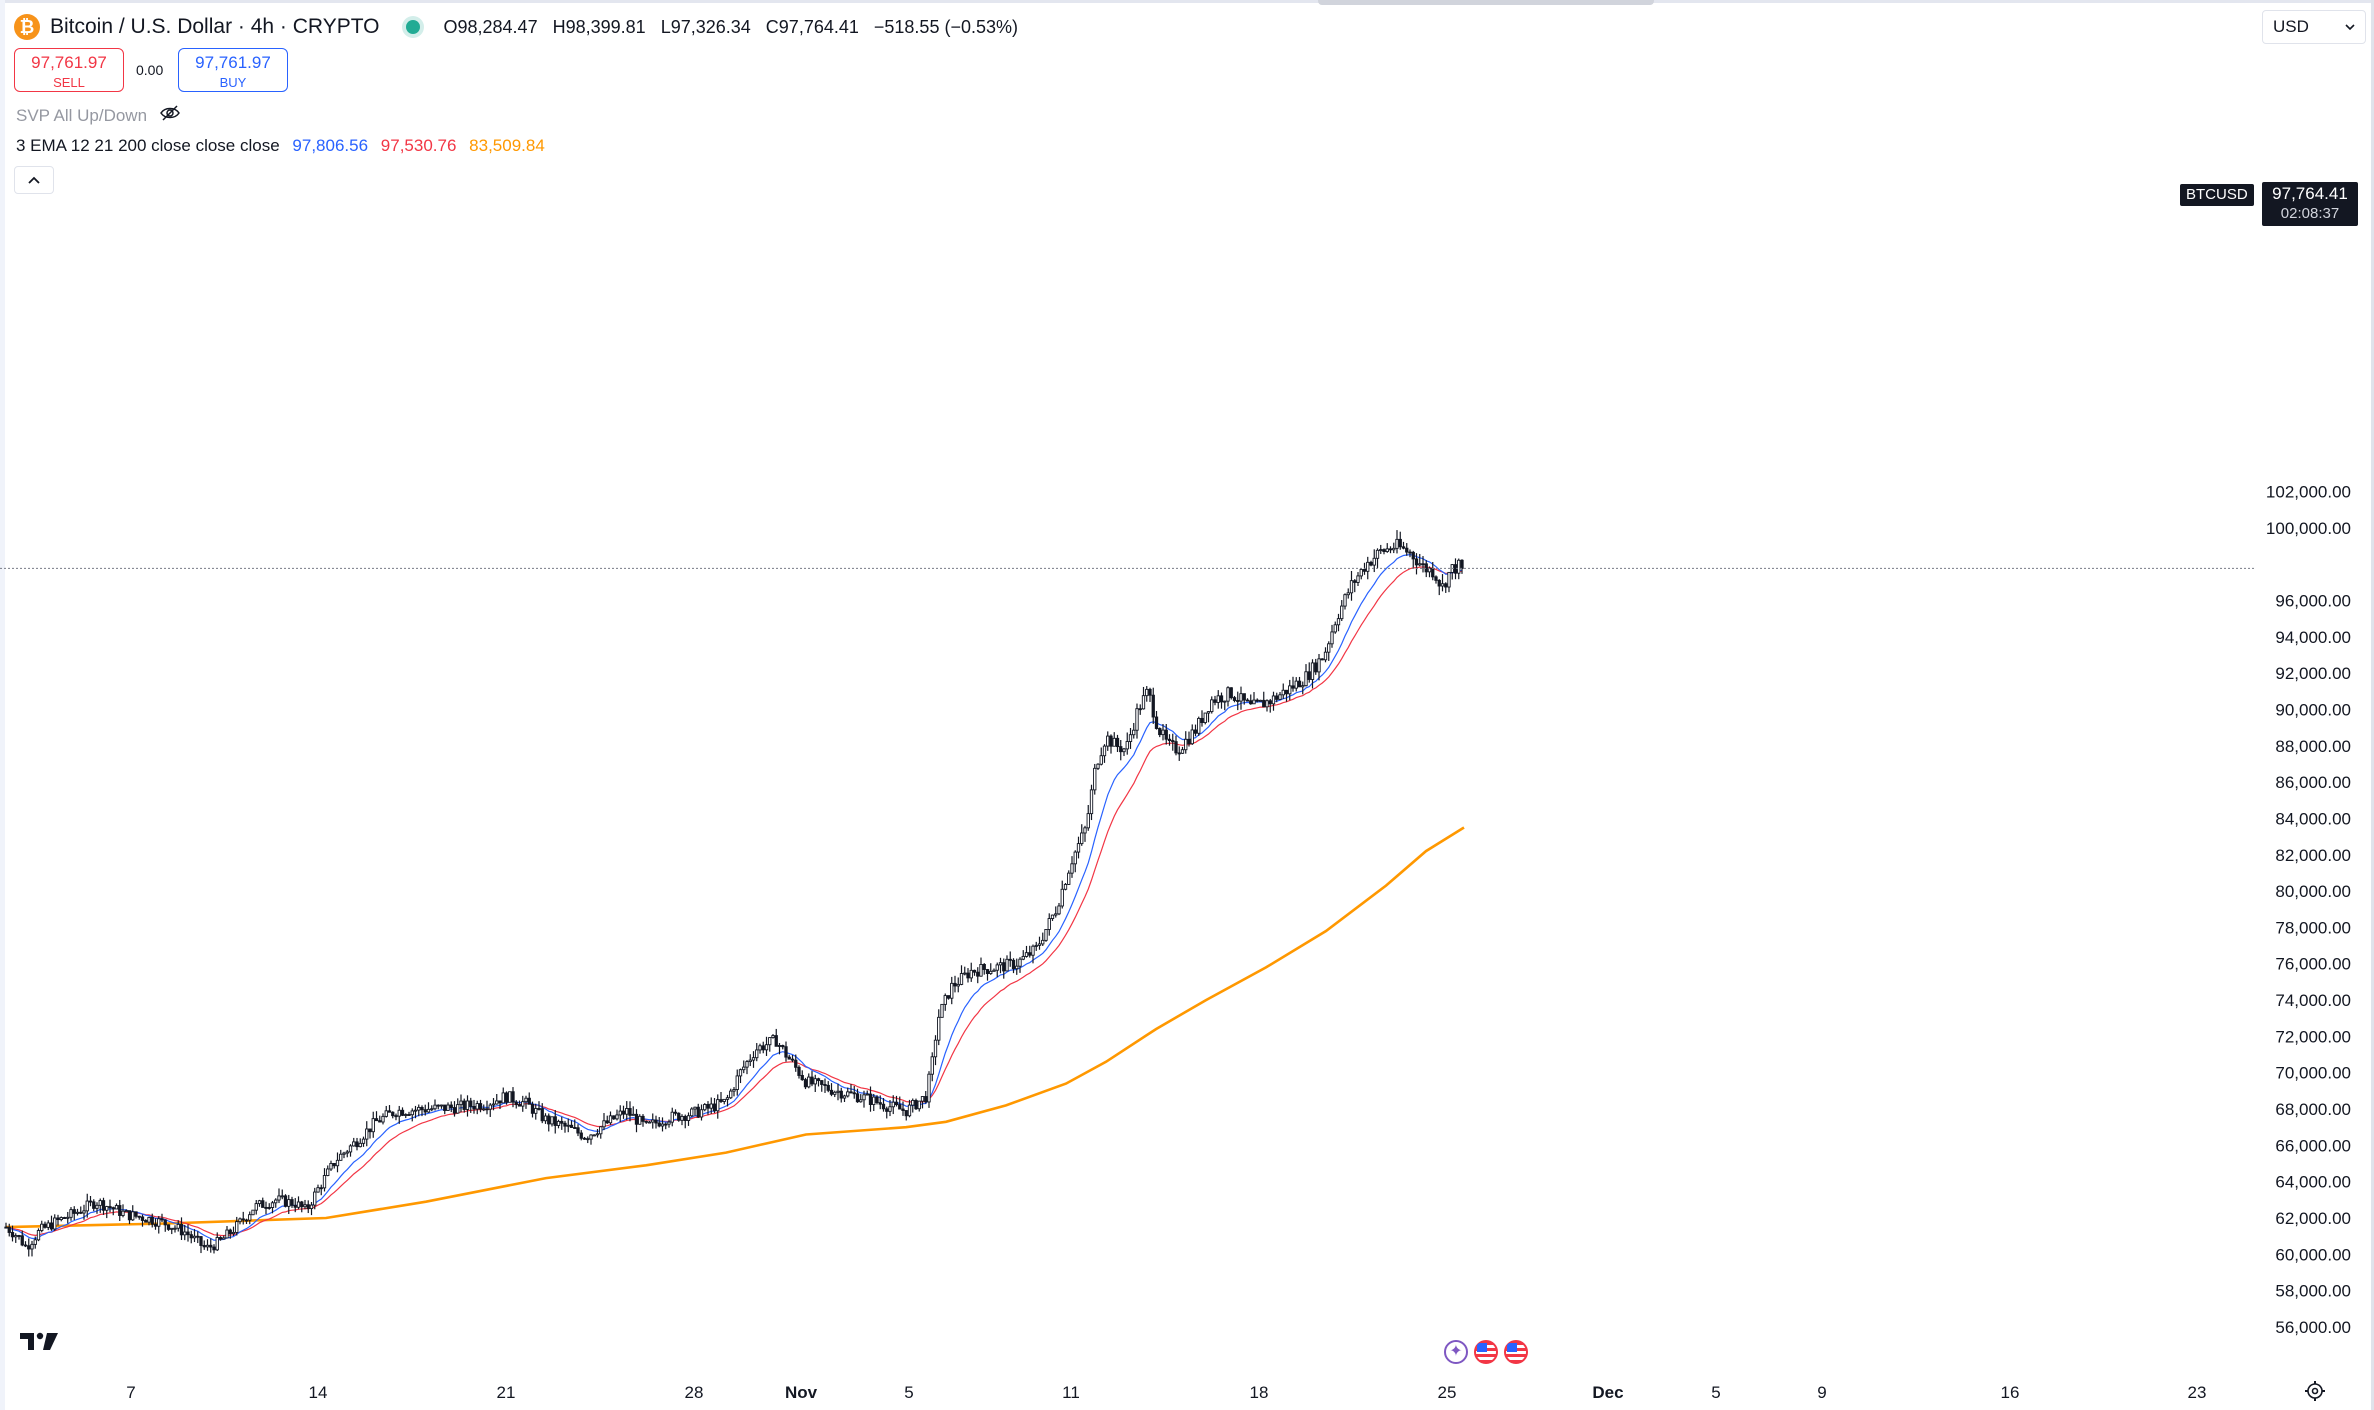  I want to click on gear-icon, so click(2315, 1393).